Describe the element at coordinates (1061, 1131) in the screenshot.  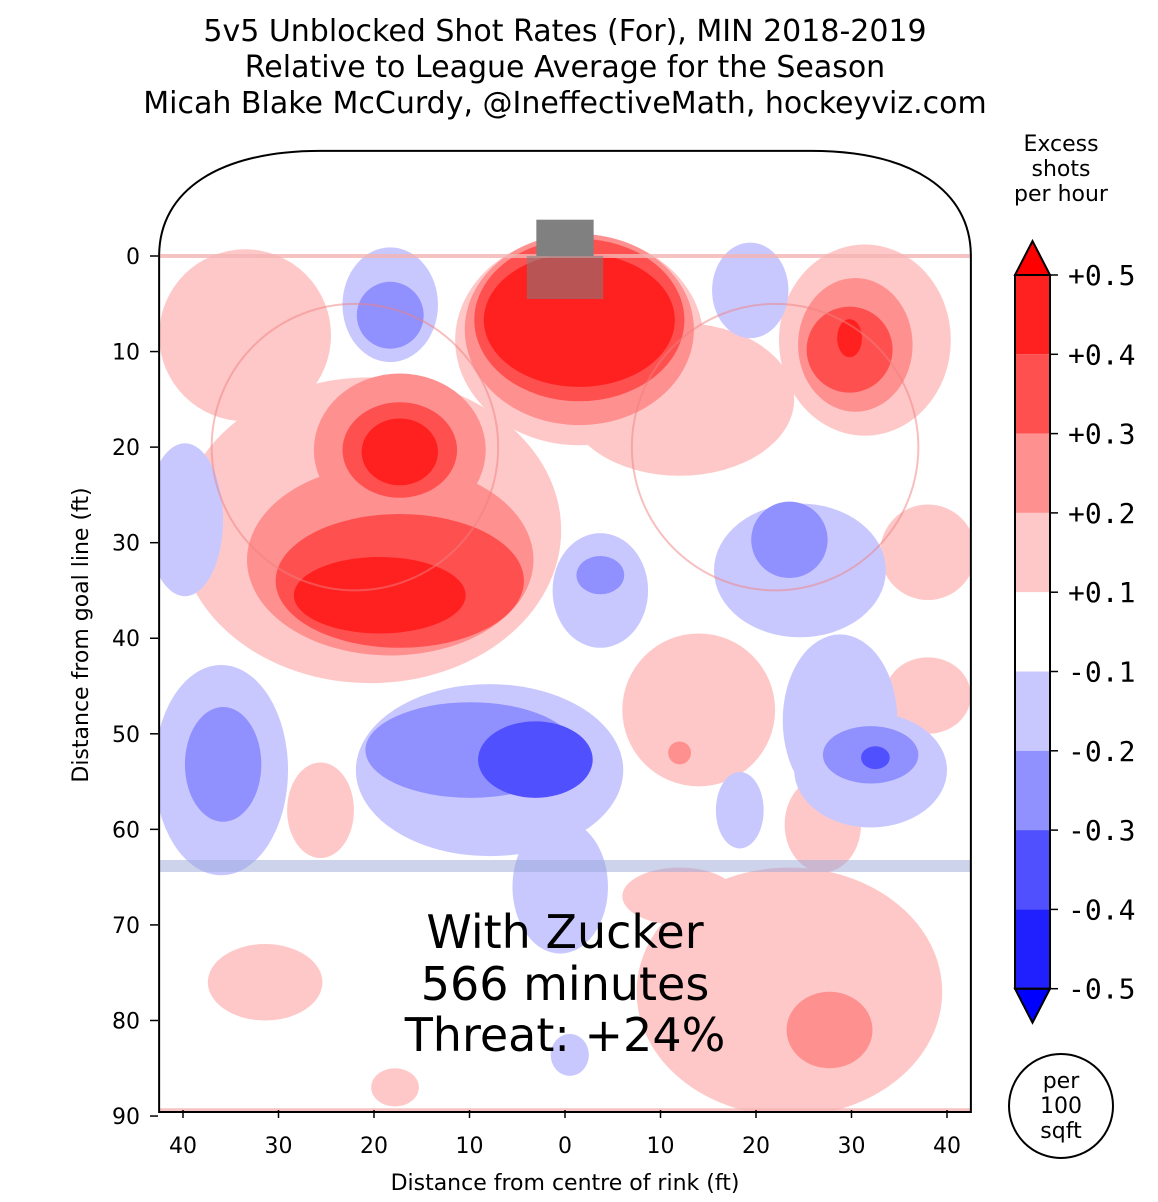
I see `unit-line-3: sqft` at that location.